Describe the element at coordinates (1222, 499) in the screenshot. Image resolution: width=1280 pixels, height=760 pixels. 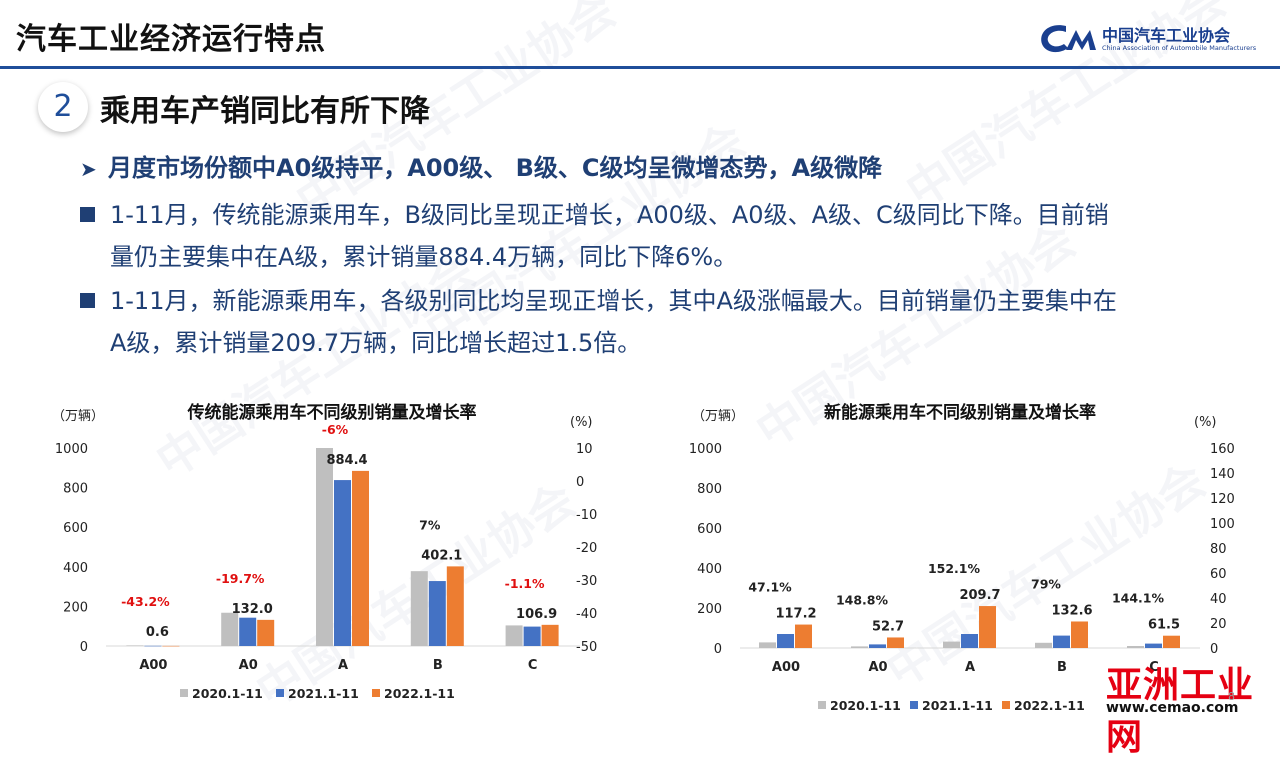
I see `y2-tick-label: 120` at that location.